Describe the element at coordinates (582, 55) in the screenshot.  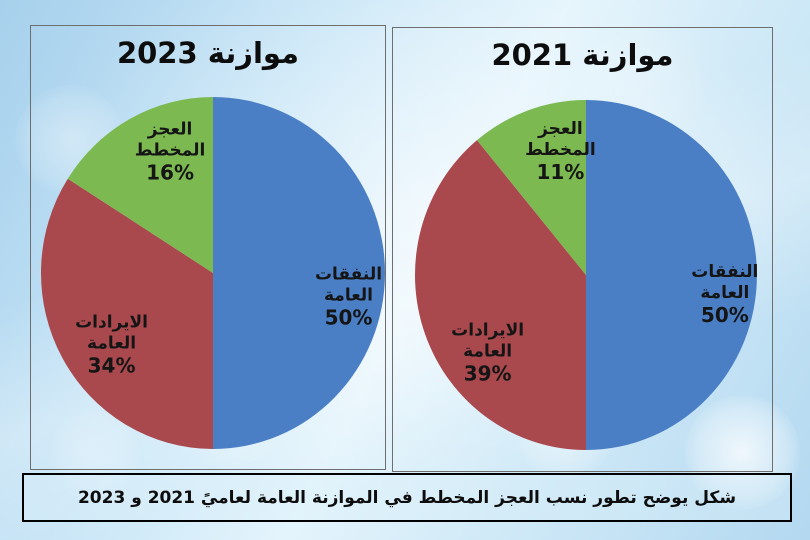
I see `chart-title-2021: موازنة 2021` at that location.